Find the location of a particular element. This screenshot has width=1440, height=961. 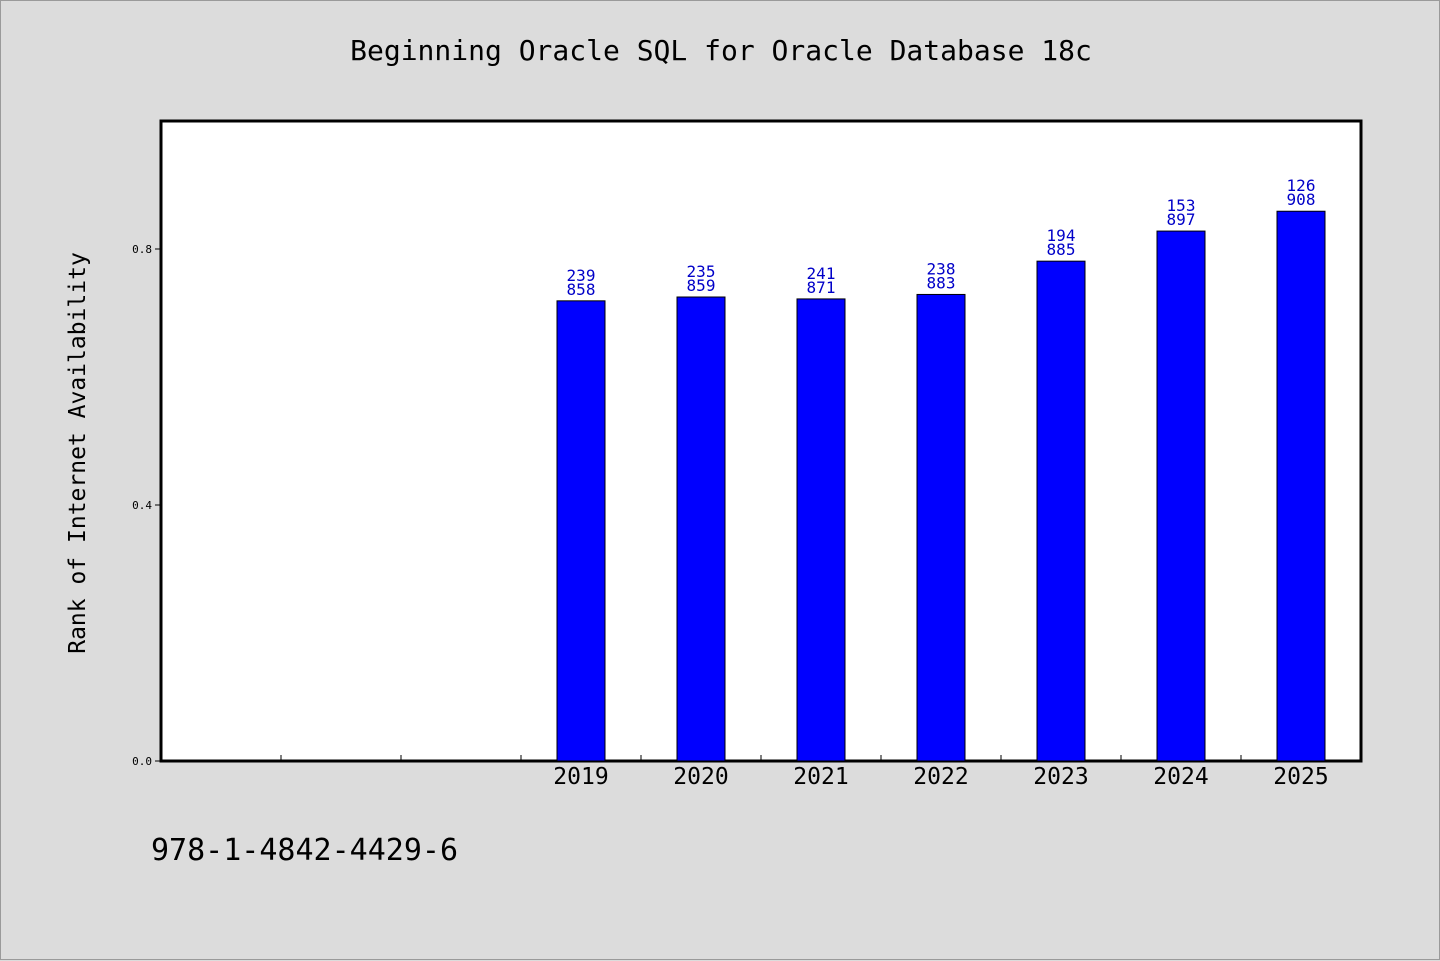

x-tick-label: 2019 is located at coordinates (580, 777).